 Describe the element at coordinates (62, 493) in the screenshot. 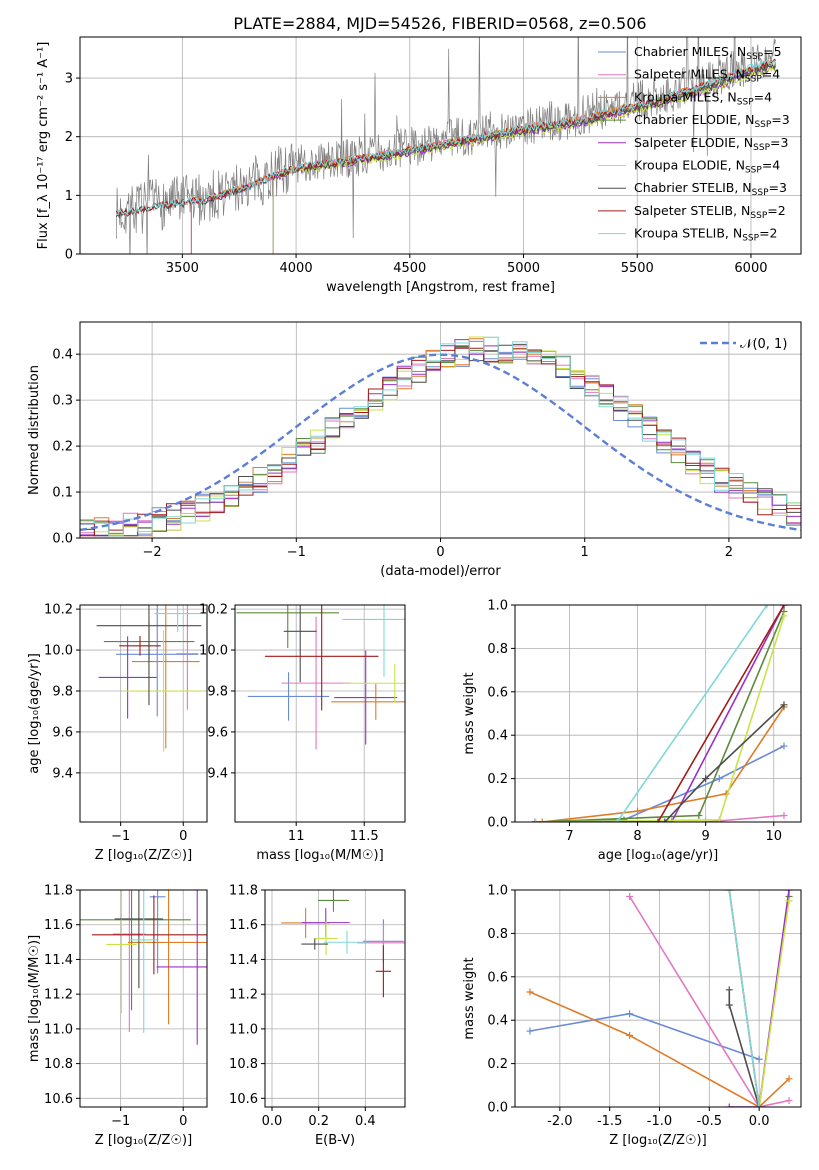

I see `y-tick-label: 0.1` at that location.